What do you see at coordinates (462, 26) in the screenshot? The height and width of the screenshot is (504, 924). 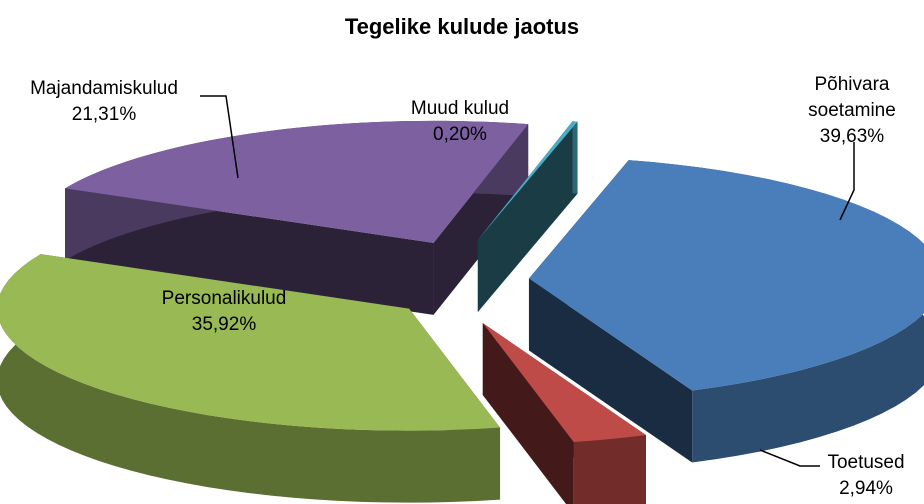 I see `chart-title: Tegelike kulude jaotus` at bounding box center [462, 26].